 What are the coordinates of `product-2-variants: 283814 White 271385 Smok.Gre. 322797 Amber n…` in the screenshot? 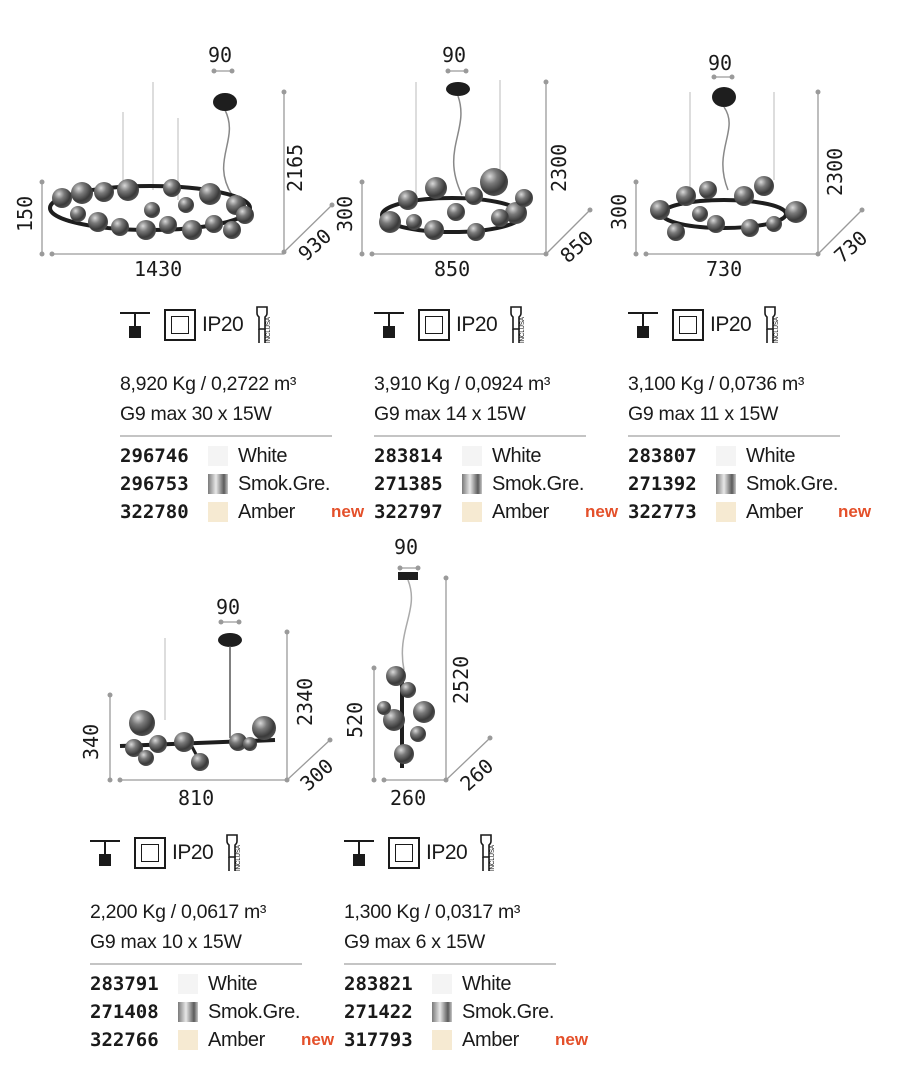 It's located at (496, 484).